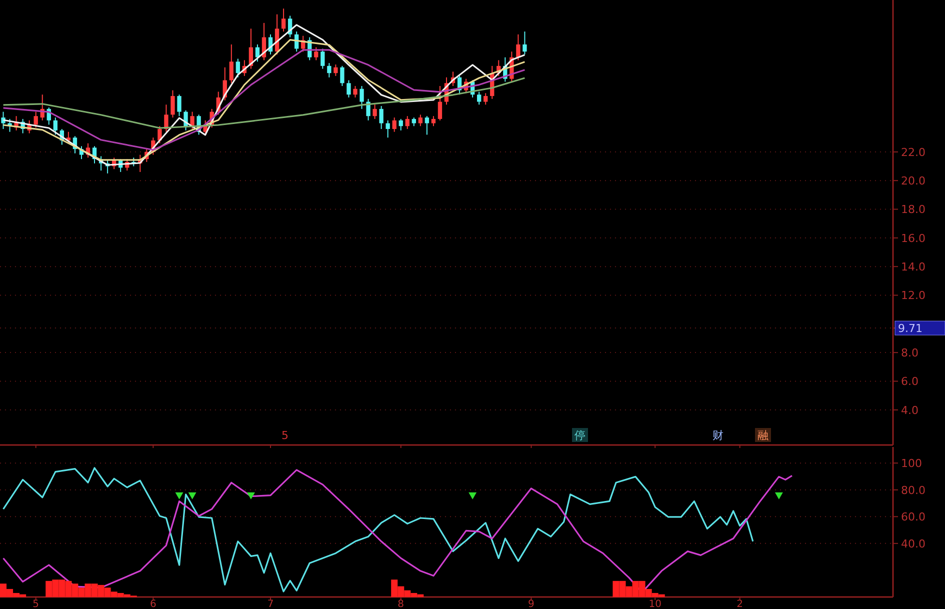 The height and width of the screenshot is (609, 945). What do you see at coordinates (911, 463) in the screenshot?
I see `y-tick-label: 100` at bounding box center [911, 463].